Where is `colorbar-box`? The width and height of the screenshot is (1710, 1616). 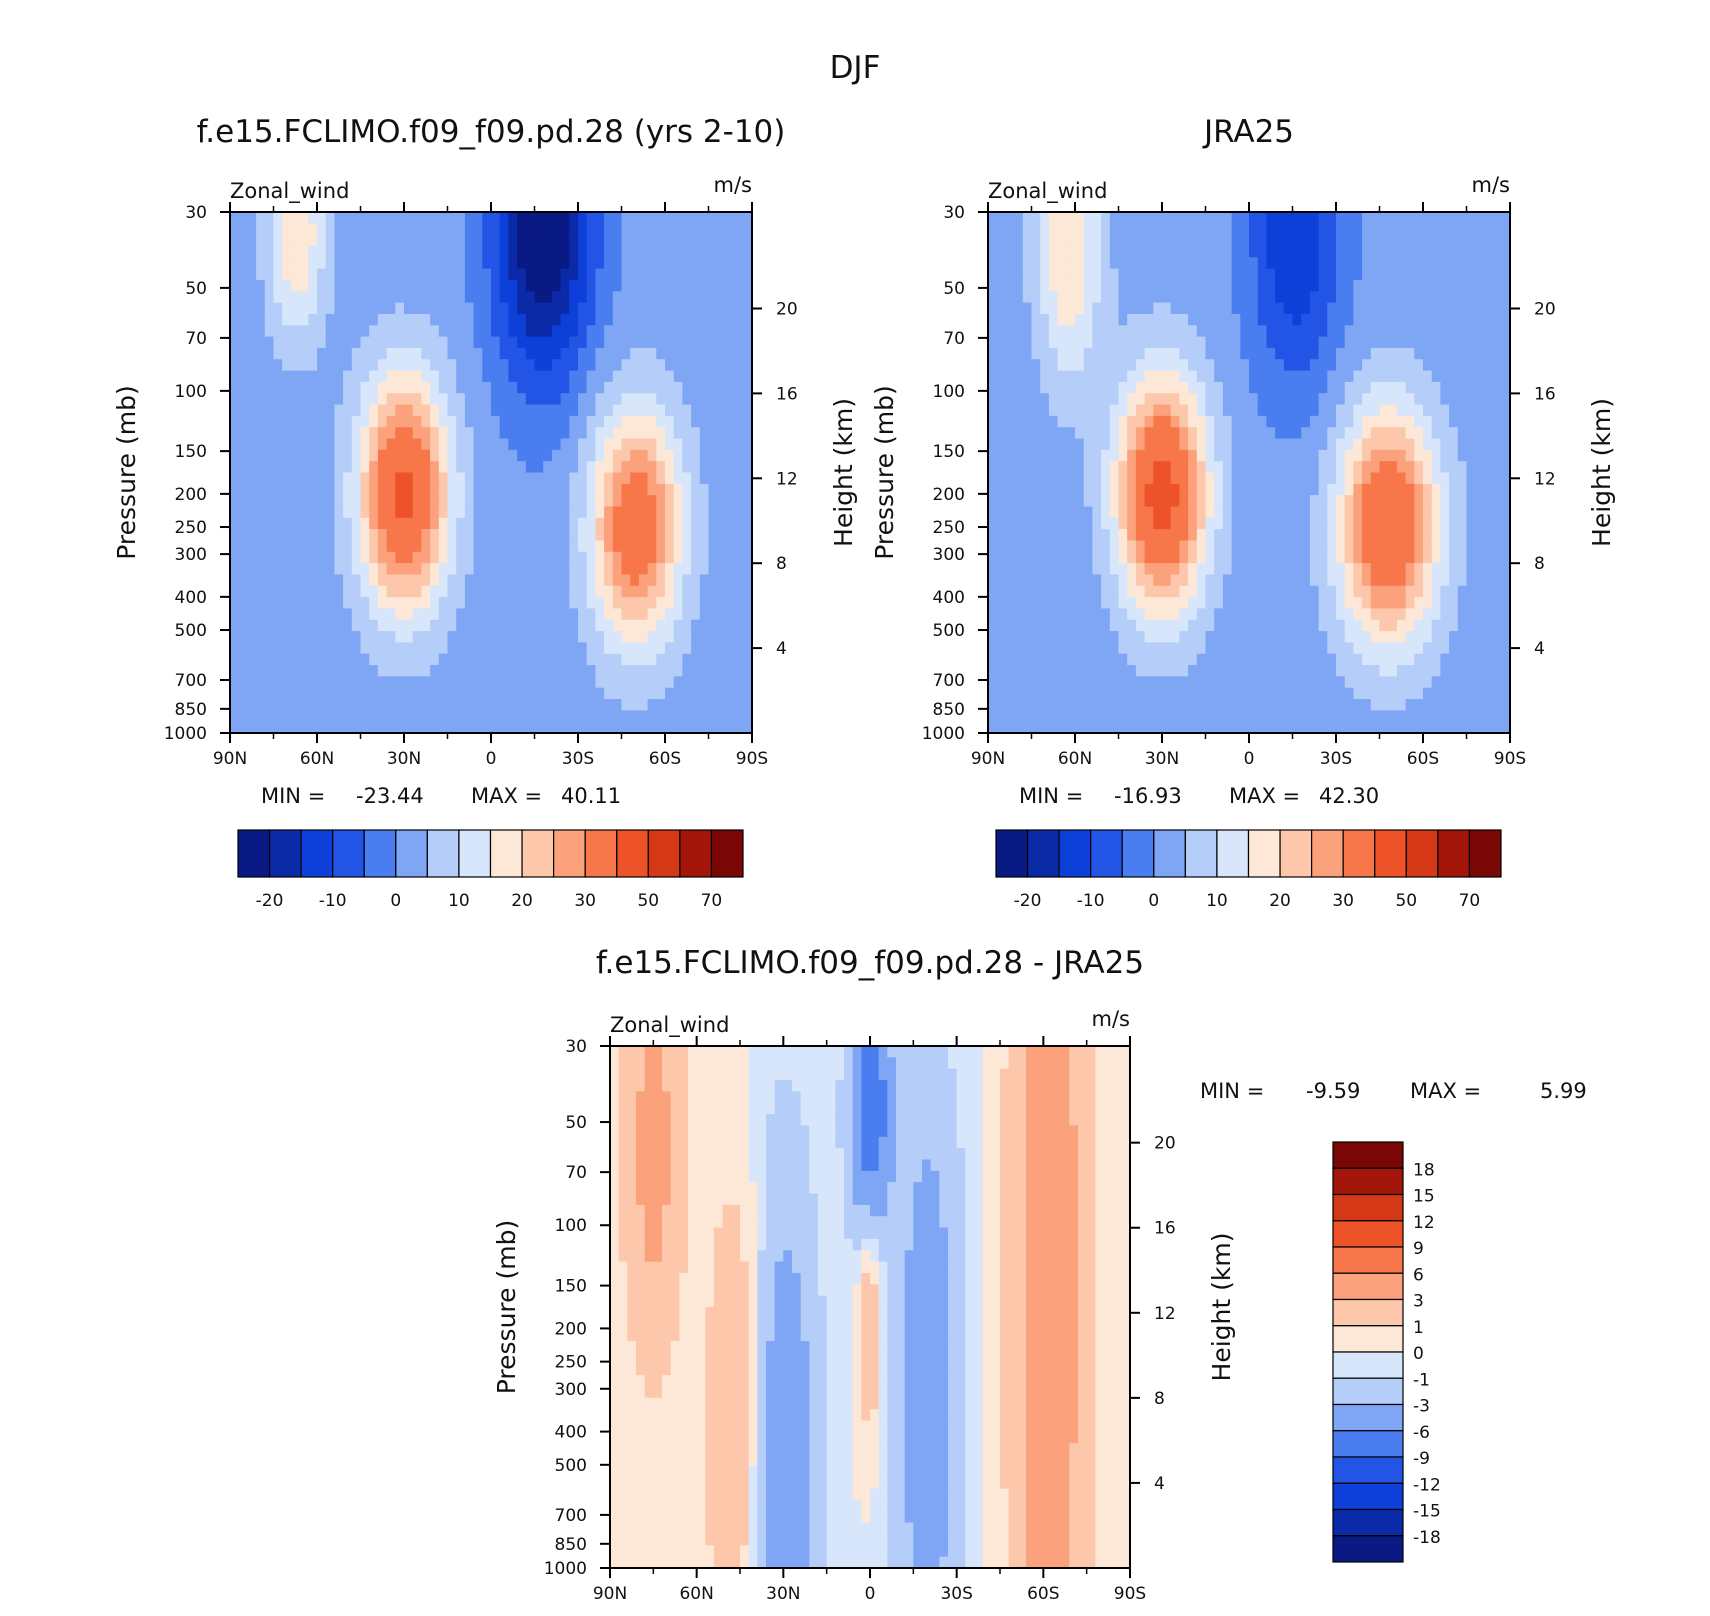 colorbar-box is located at coordinates (633, 853).